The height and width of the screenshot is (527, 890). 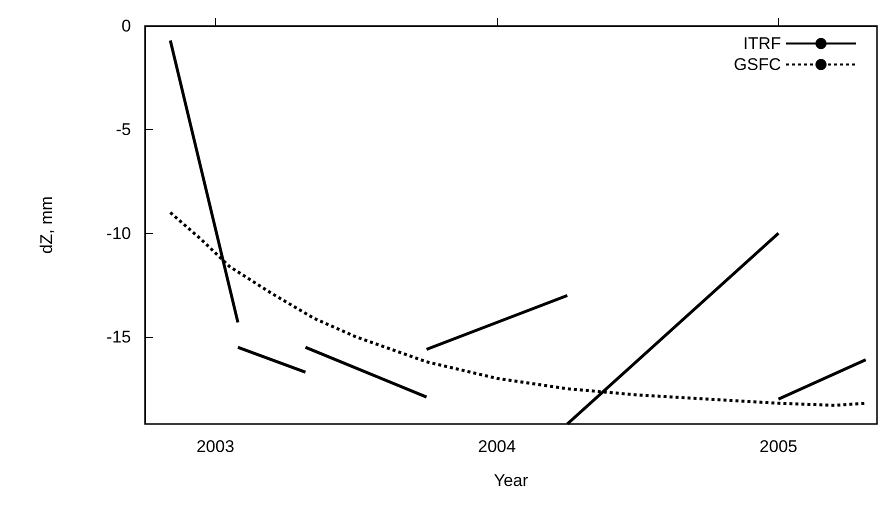 What do you see at coordinates (511, 480) in the screenshot?
I see `x-axis-title: Year` at bounding box center [511, 480].